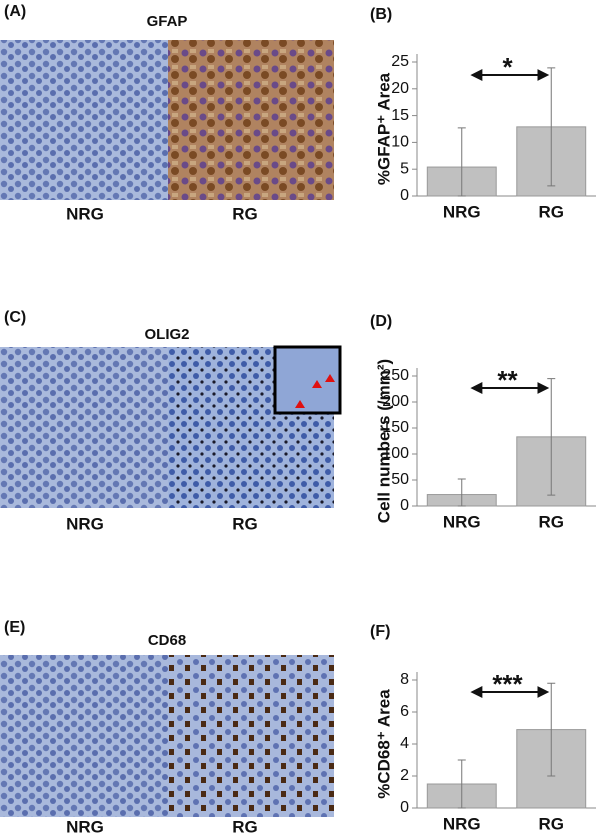 This screenshot has width=600, height=836. Describe the element at coordinates (166, 334) in the screenshot. I see `image-title: OLIG2` at that location.